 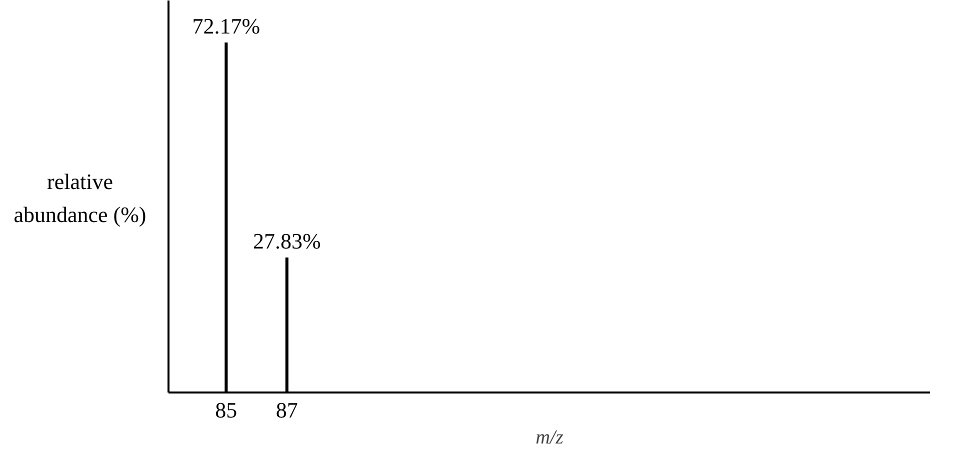 What do you see at coordinates (287, 410) in the screenshot?
I see `x-tick-label: 87` at bounding box center [287, 410].